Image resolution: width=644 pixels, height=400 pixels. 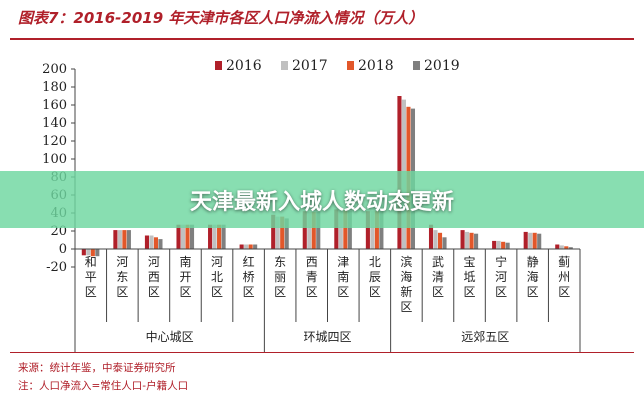 I want to click on category-label: 南, so click(x=185, y=261).